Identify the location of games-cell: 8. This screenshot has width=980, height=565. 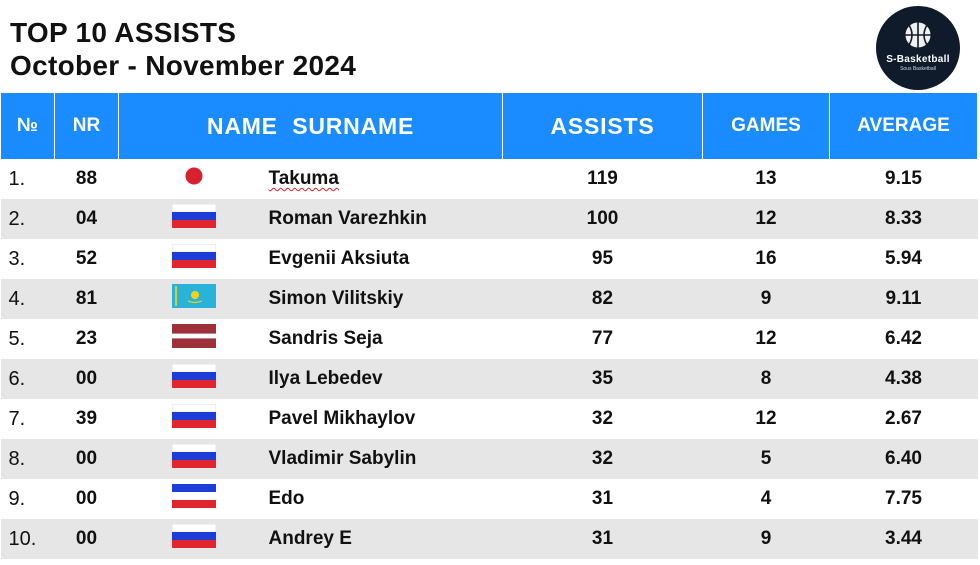
(766, 379).